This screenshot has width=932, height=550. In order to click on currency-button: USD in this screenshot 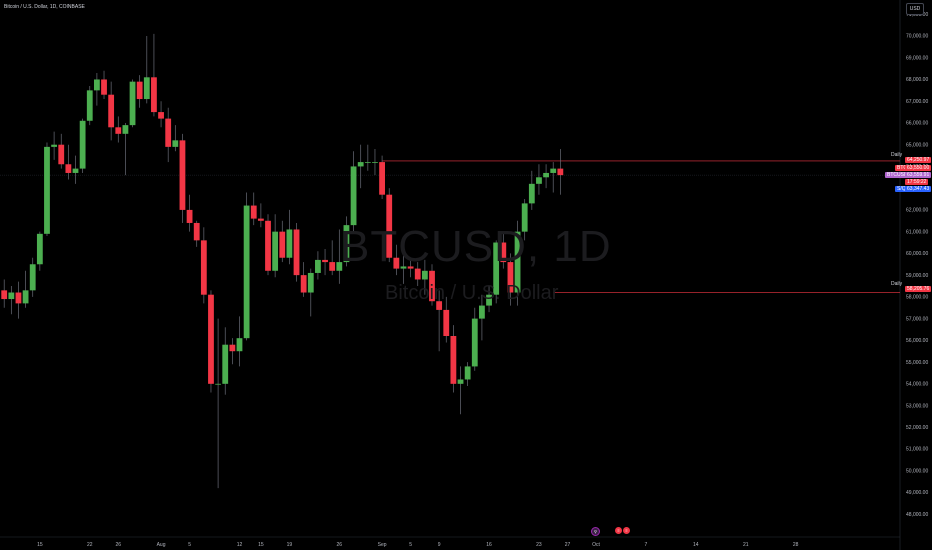, I will do `click(915, 9)`.